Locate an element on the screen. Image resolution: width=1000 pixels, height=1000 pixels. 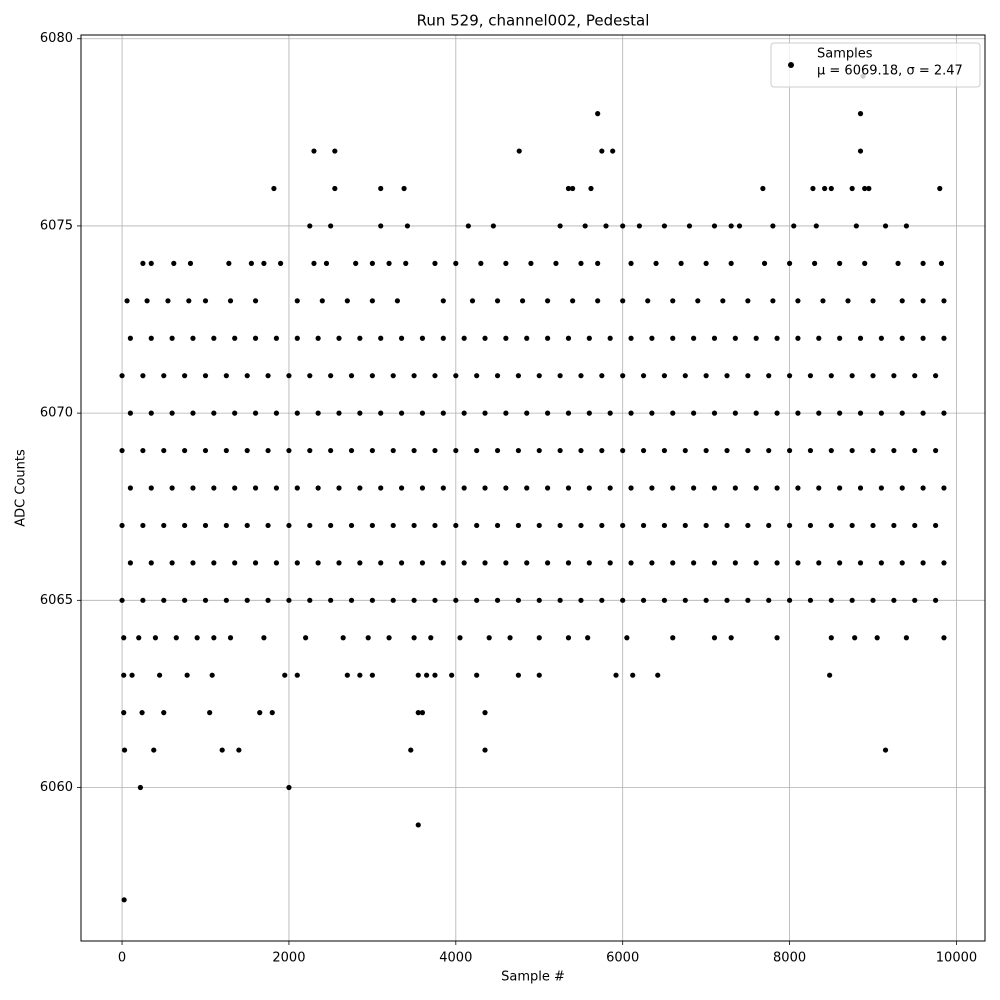
x-tick-label: 10000 is located at coordinates (956, 958).